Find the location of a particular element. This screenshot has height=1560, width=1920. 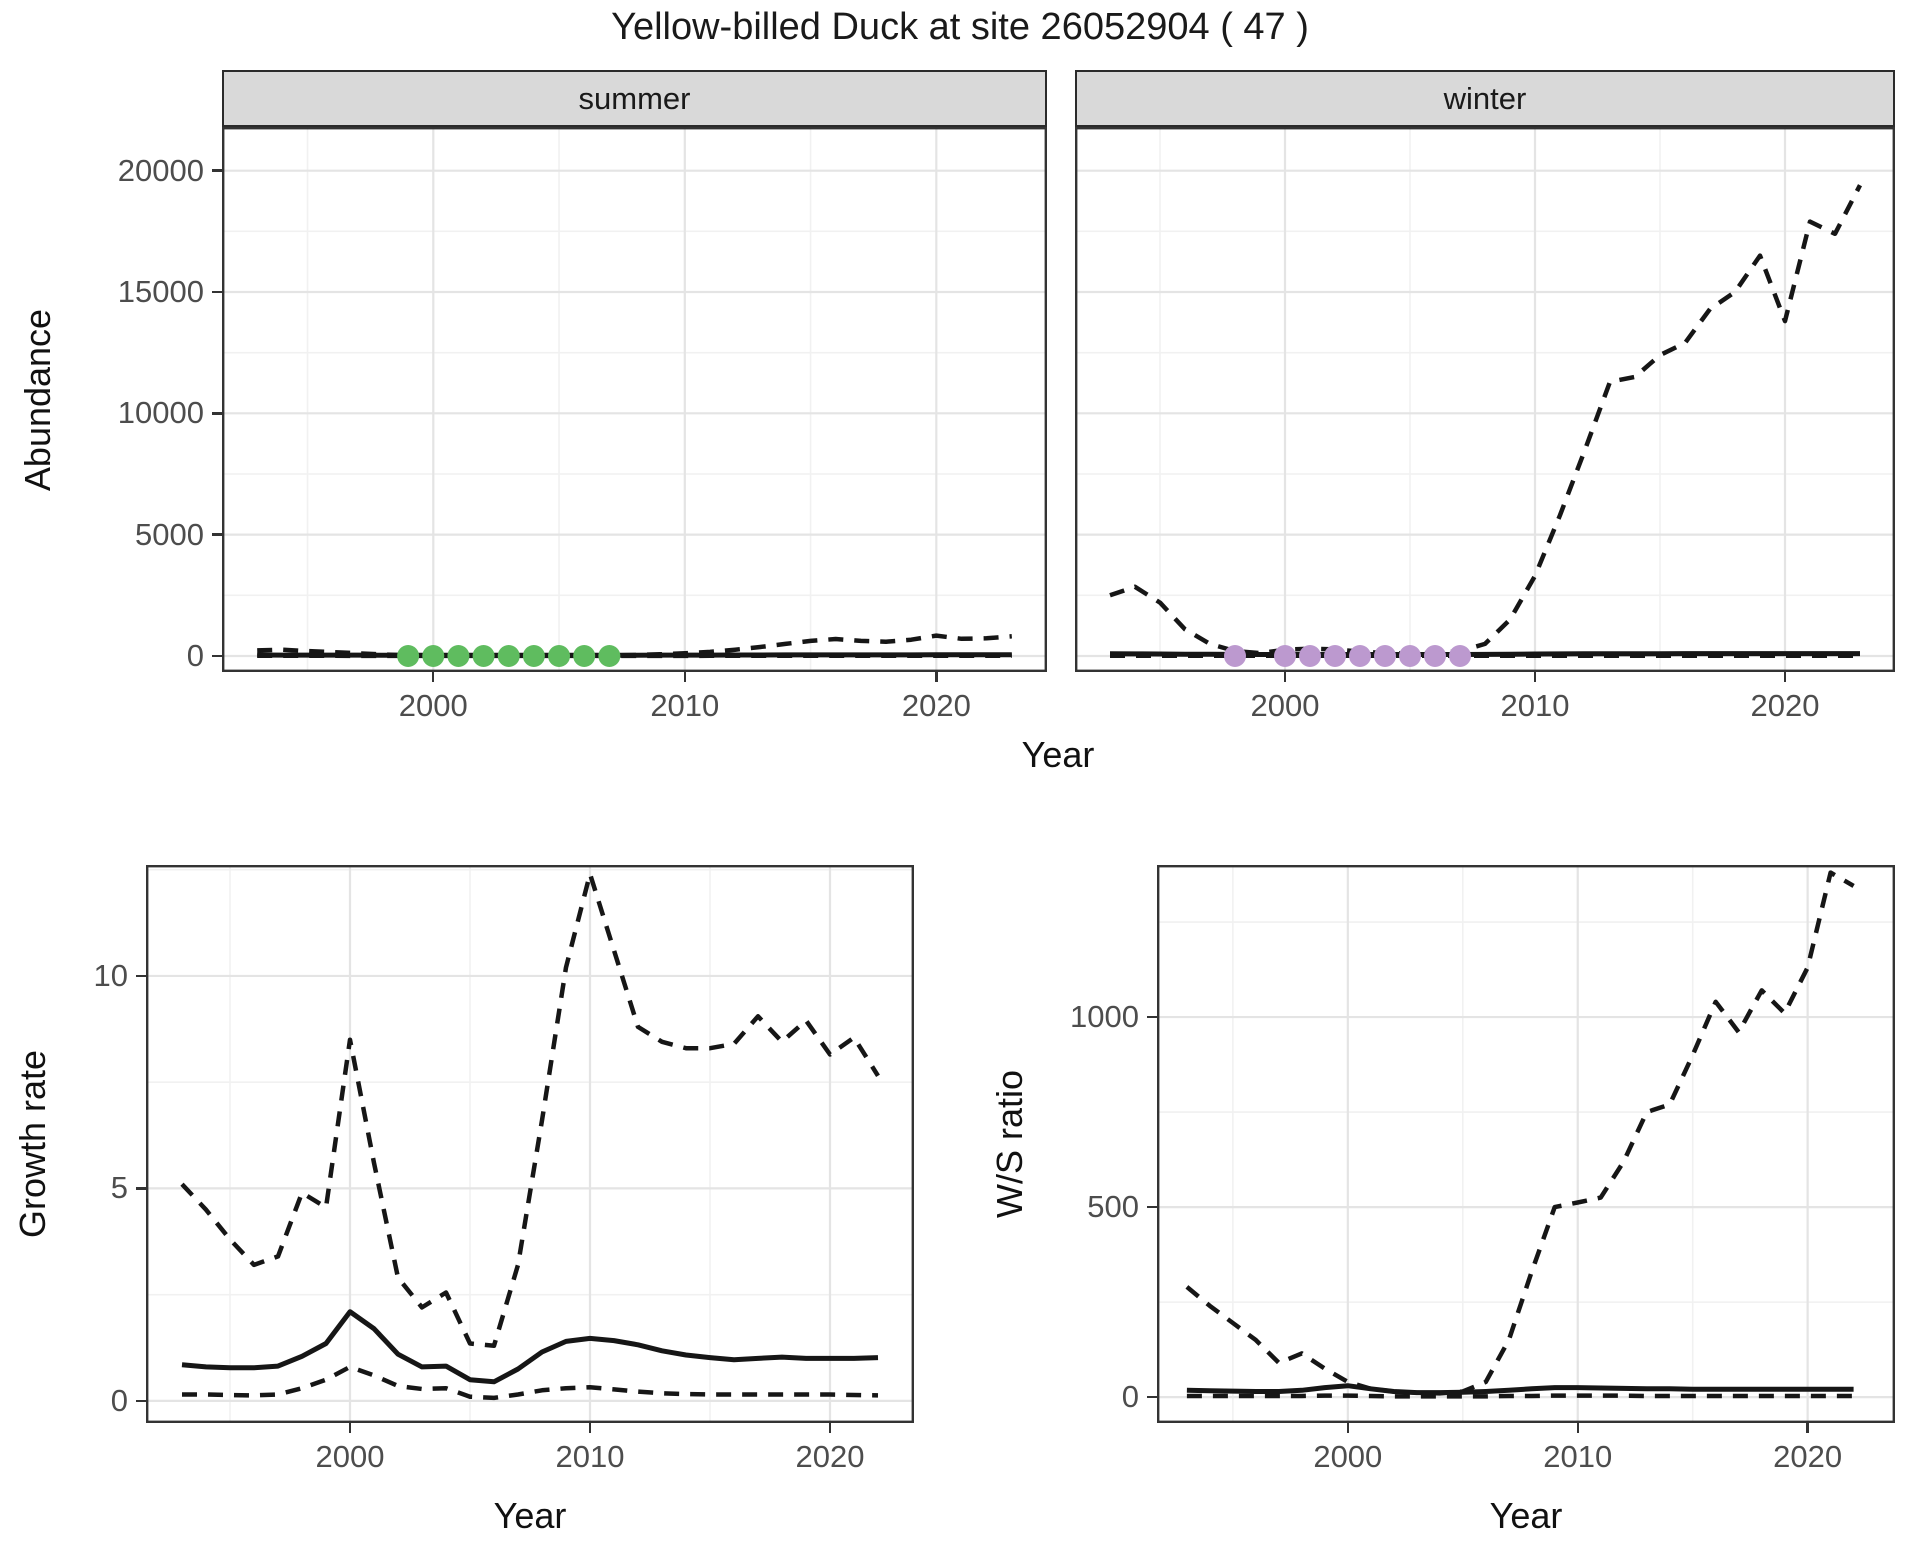

facet-strip-summer-label: summer is located at coordinates (634, 98).